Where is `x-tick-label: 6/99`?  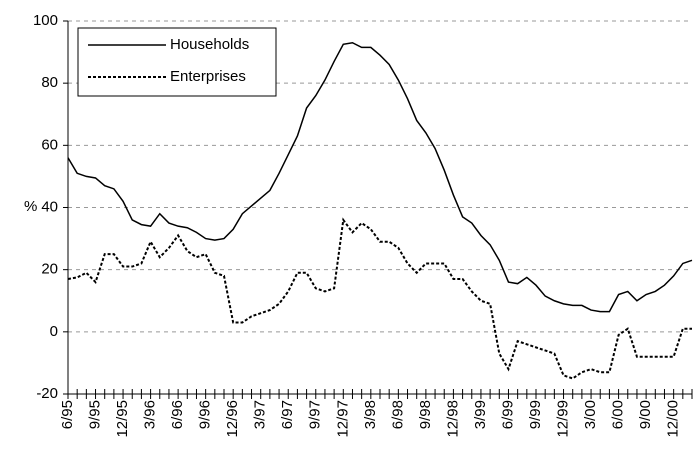
x-tick-label: 6/99 is located at coordinates (507, 414).